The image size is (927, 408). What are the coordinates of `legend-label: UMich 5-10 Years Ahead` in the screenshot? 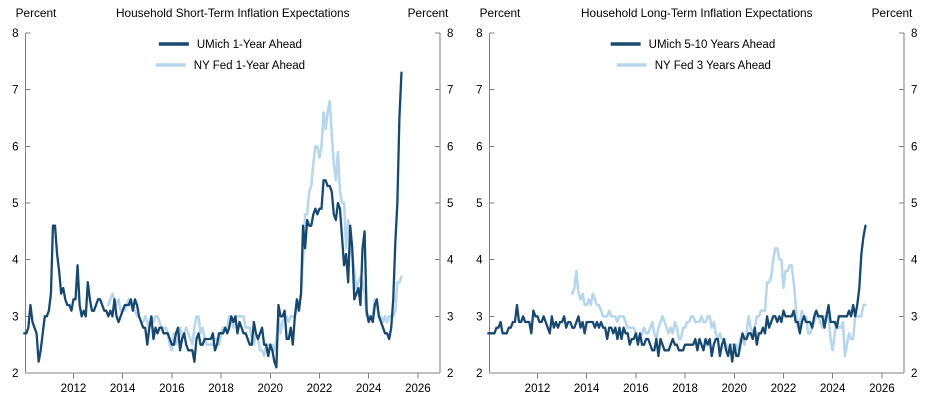 It's located at (711, 45).